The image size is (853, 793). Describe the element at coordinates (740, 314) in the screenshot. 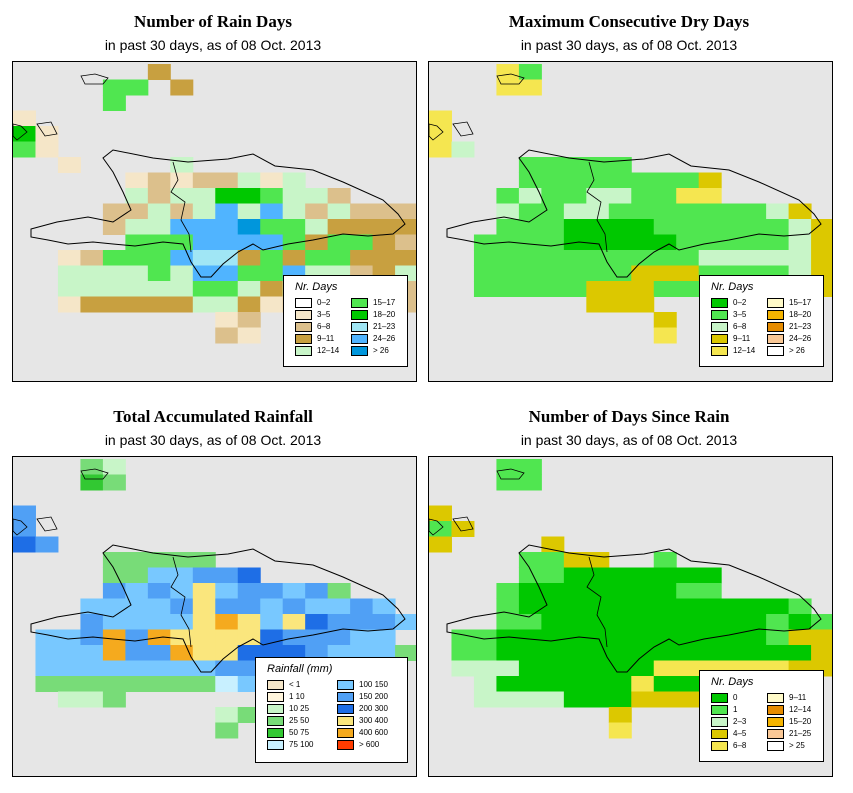

I see `legend-label: 3–5` at that location.